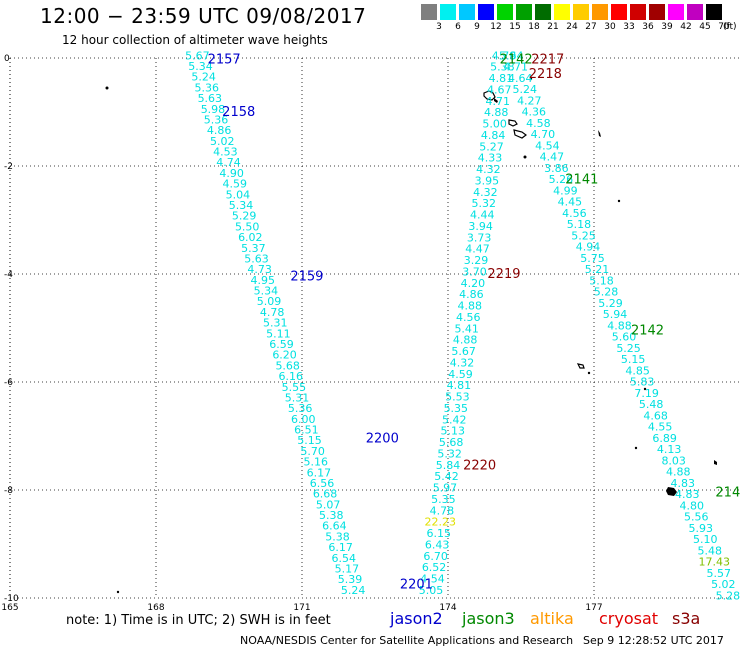 This screenshot has height=650, width=740. I want to click on wave-height-value: 4.27, so click(529, 100).